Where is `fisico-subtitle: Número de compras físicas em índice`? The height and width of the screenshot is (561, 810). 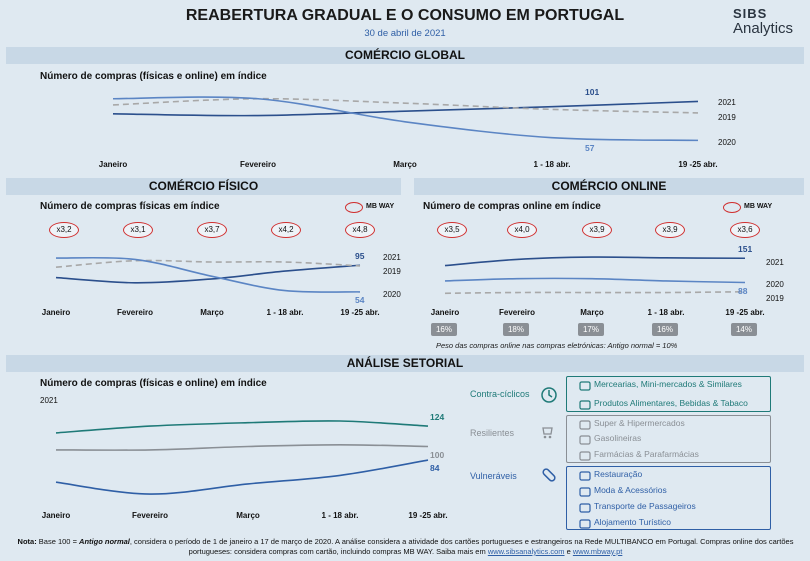 fisico-subtitle: Número de compras físicas em índice is located at coordinates (130, 206).